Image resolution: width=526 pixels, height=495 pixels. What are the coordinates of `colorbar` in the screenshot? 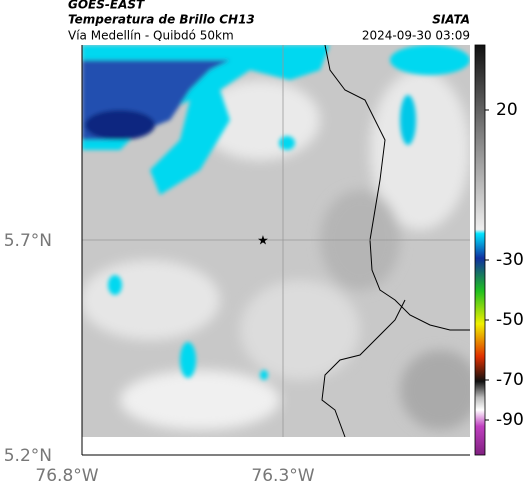 It's located at (480, 250).